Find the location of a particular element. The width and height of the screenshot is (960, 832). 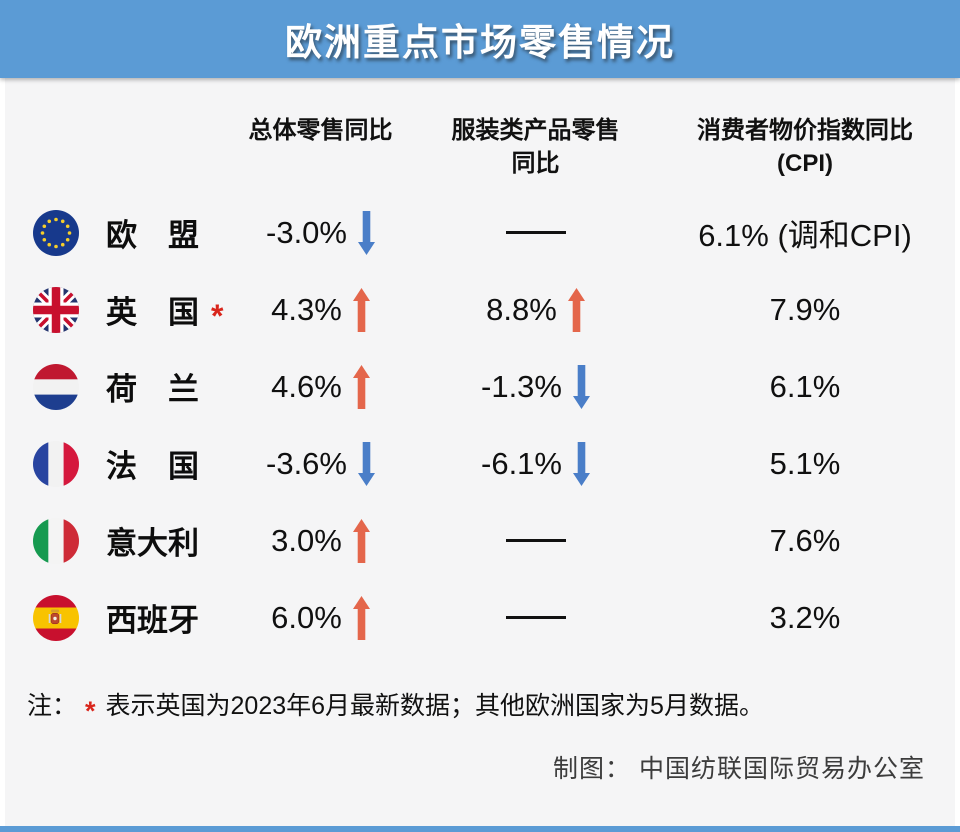

footnote-asterisk: * is located at coordinates (90, 711).